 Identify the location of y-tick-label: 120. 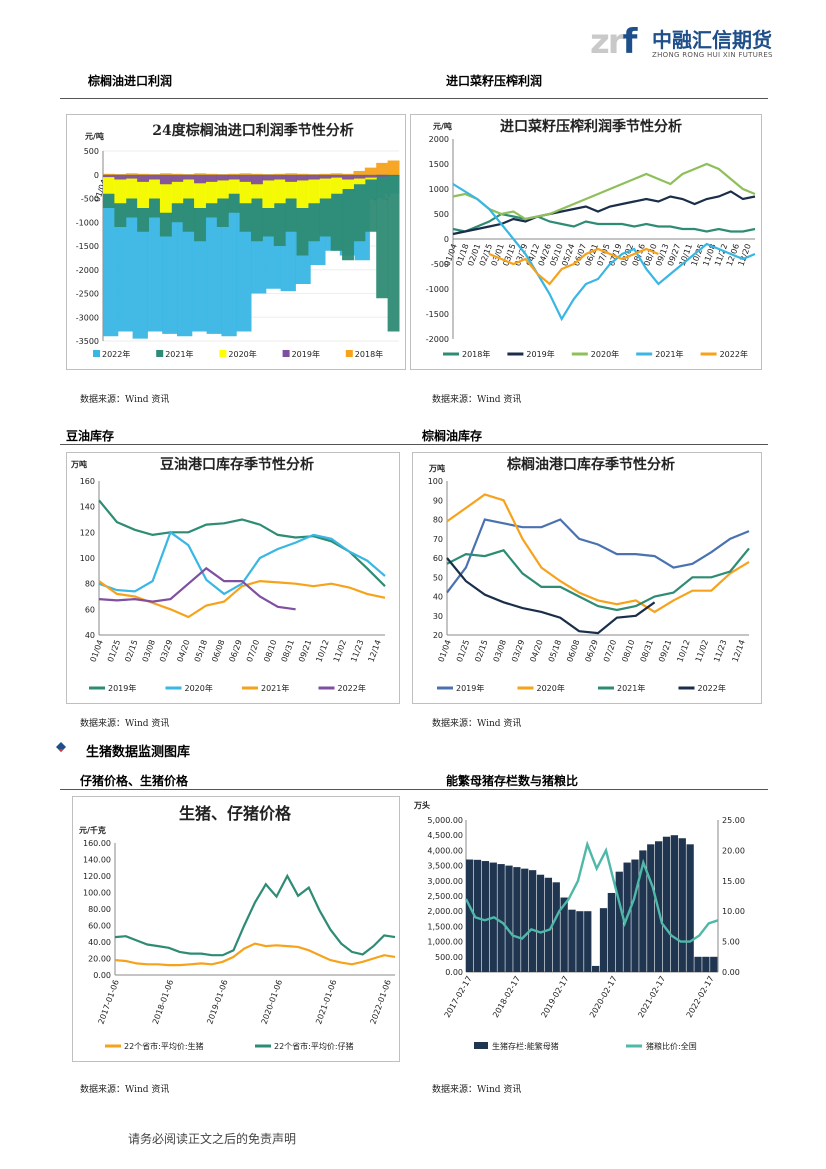
(87, 532).